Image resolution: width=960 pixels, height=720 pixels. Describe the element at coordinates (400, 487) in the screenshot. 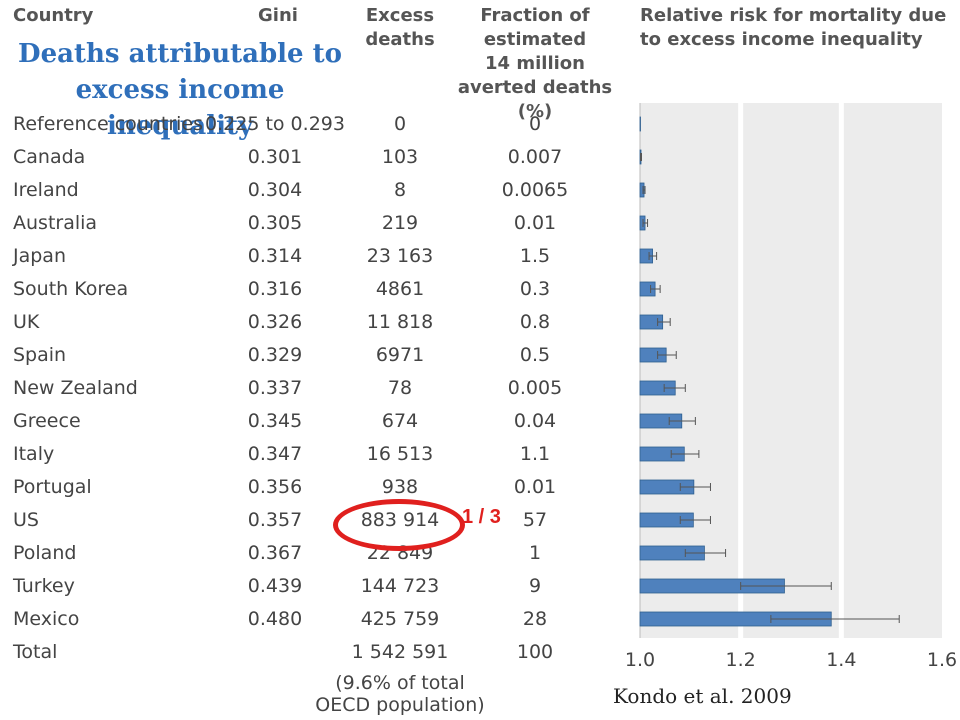

I see `cell-excess: 938` at that location.